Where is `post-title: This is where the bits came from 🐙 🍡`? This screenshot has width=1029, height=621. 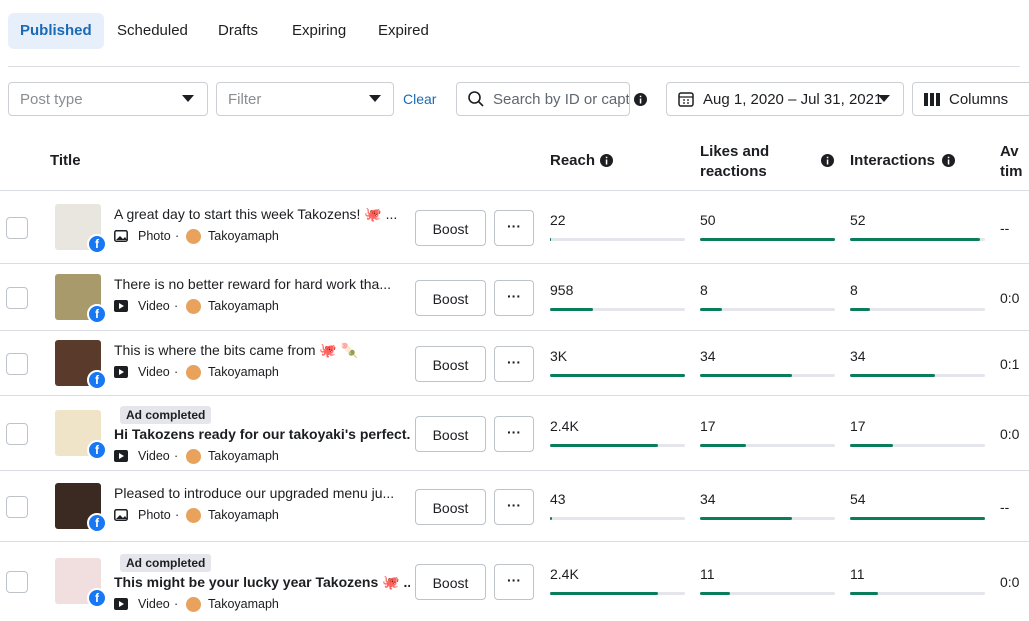 post-title: This is where the bits came from 🐙 🍡 is located at coordinates (236, 349).